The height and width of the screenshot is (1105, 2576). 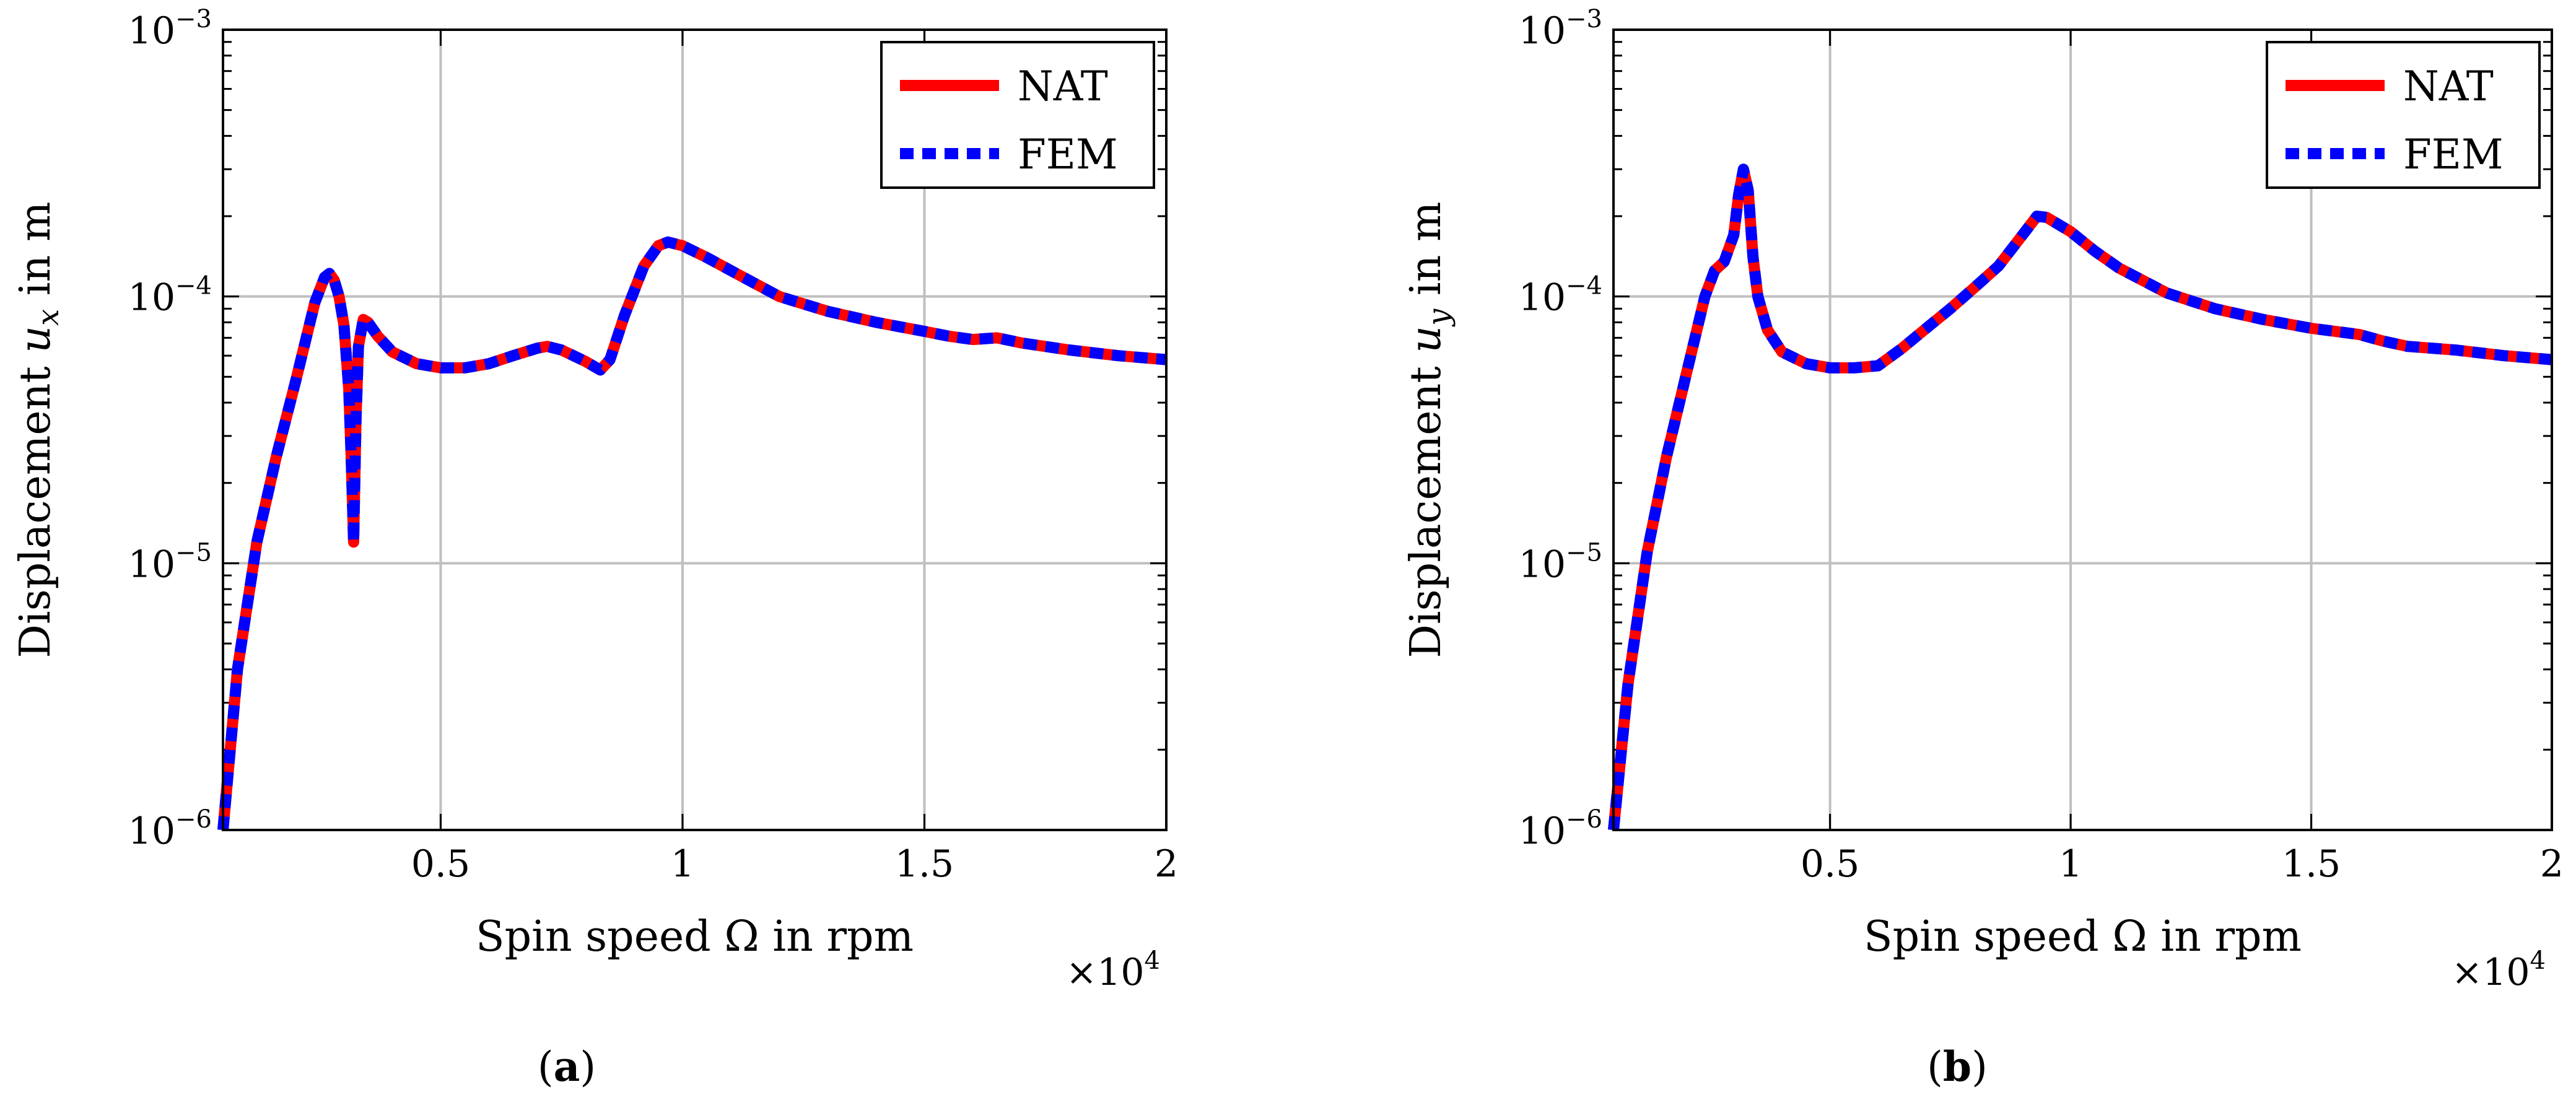 I want to click on caption-letter: a, so click(x=567, y=1066).